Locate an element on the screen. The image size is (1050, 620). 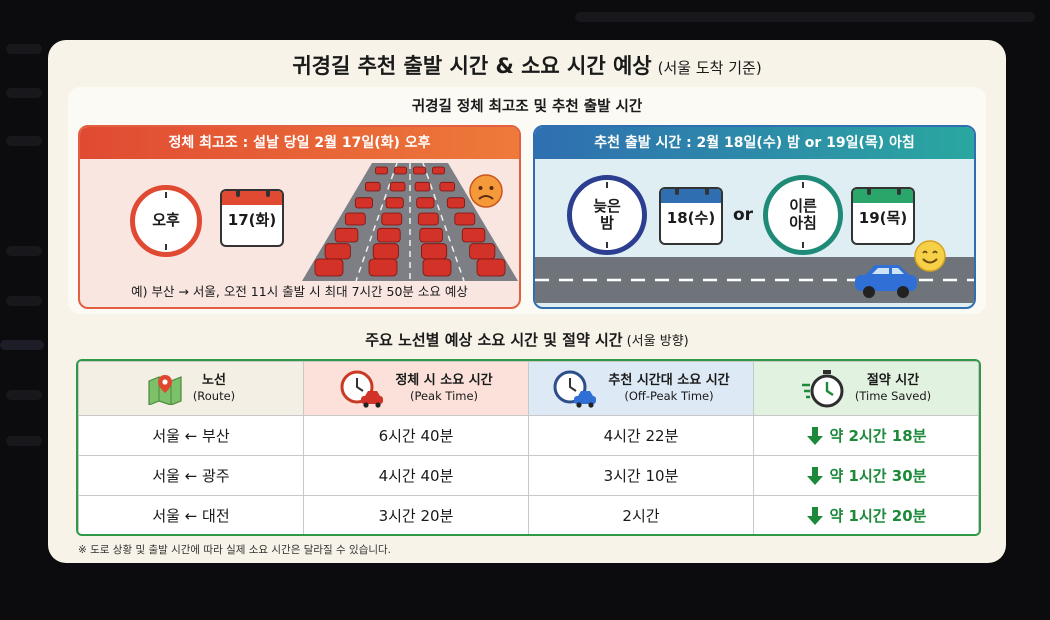
night-clock-icon: 늦은 밤 is located at coordinates (607, 215).